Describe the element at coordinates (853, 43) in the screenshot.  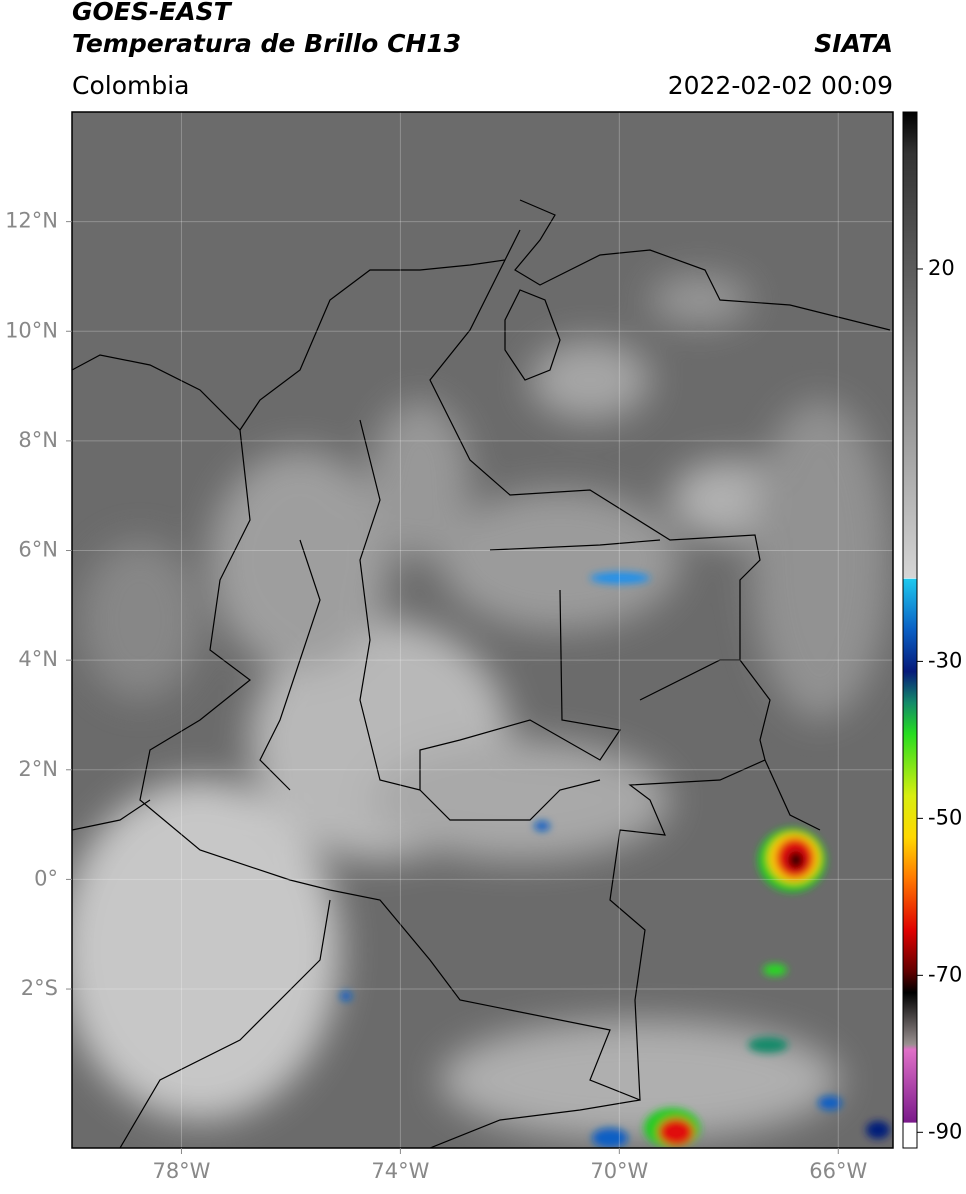
I see `source: SIATA` at that location.